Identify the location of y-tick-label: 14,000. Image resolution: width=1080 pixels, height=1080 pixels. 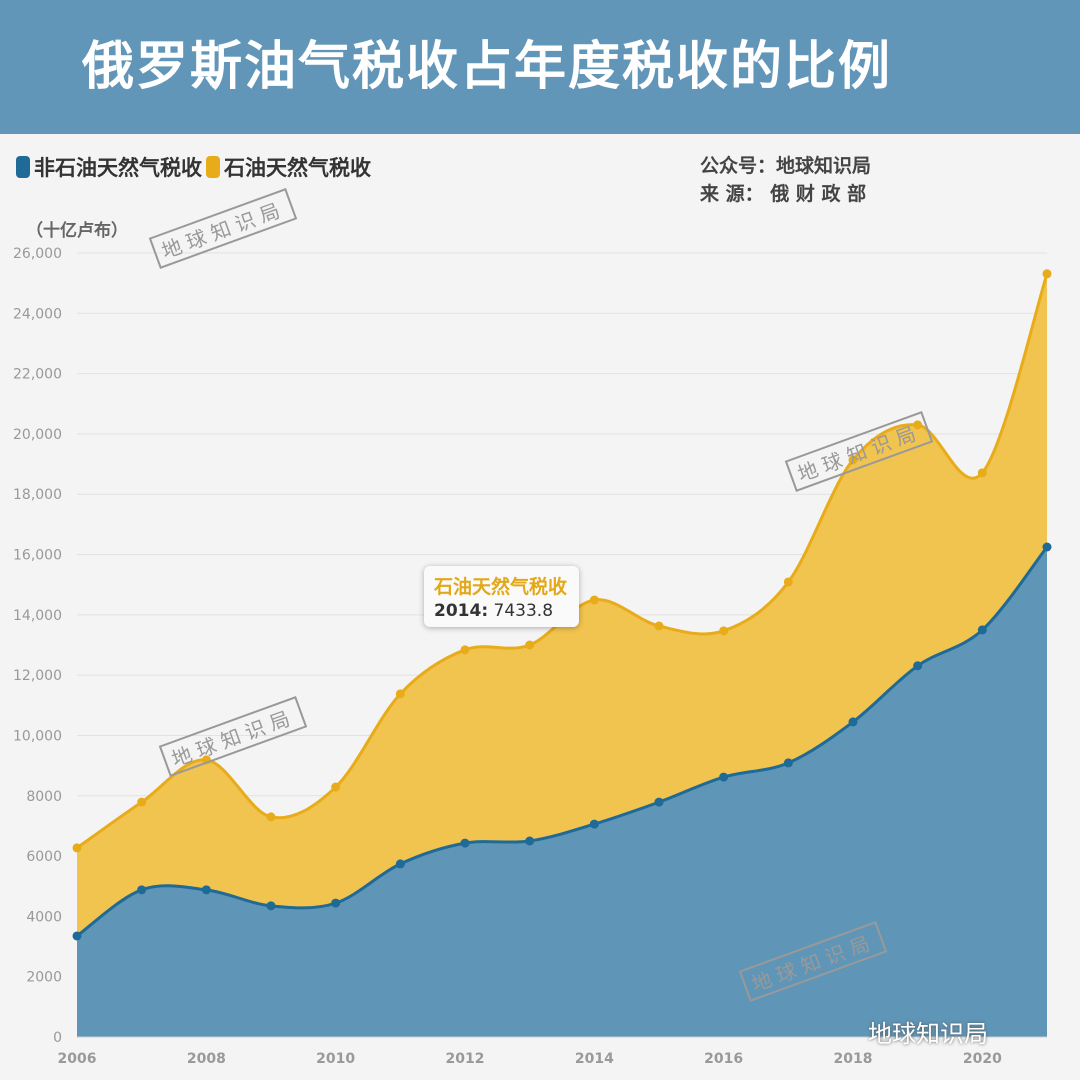
(37, 616).